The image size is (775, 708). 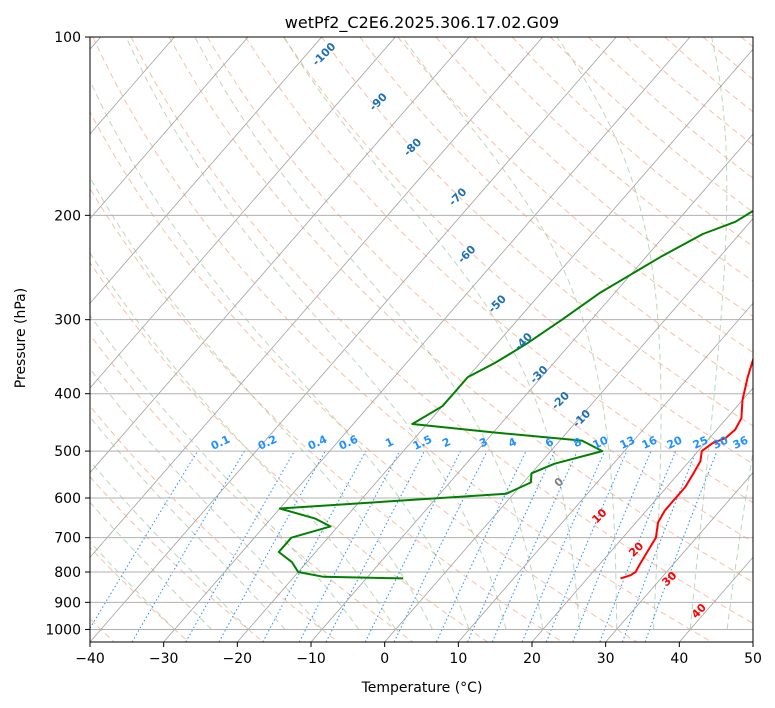 I want to click on dry-adiabat-label: 10, so click(x=599, y=516).